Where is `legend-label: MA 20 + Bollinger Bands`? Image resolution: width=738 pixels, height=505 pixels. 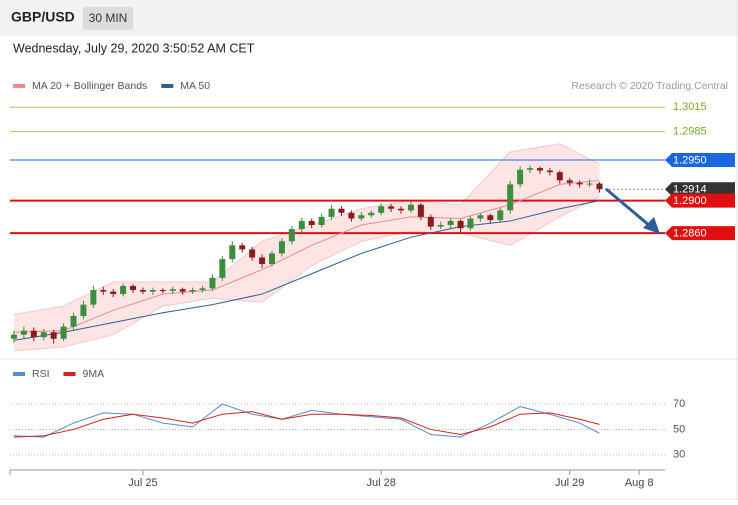
legend-label: MA 20 + Bollinger Bands is located at coordinates (89, 86).